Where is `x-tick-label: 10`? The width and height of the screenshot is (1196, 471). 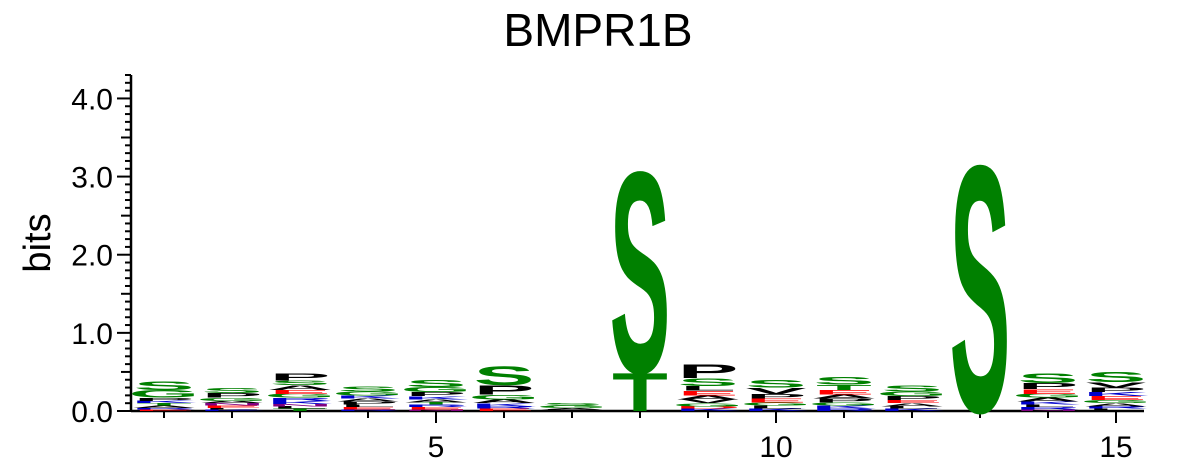 x-tick-label: 10 is located at coordinates (775, 447).